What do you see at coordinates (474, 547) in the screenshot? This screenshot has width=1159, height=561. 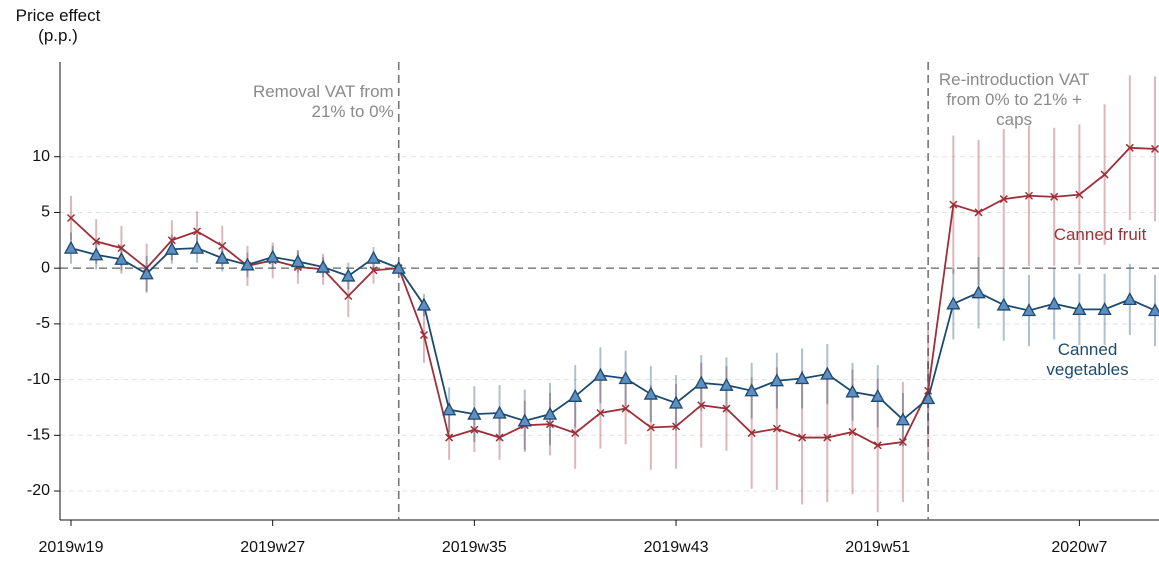 I see `x-tick-label: 2019w35` at bounding box center [474, 547].